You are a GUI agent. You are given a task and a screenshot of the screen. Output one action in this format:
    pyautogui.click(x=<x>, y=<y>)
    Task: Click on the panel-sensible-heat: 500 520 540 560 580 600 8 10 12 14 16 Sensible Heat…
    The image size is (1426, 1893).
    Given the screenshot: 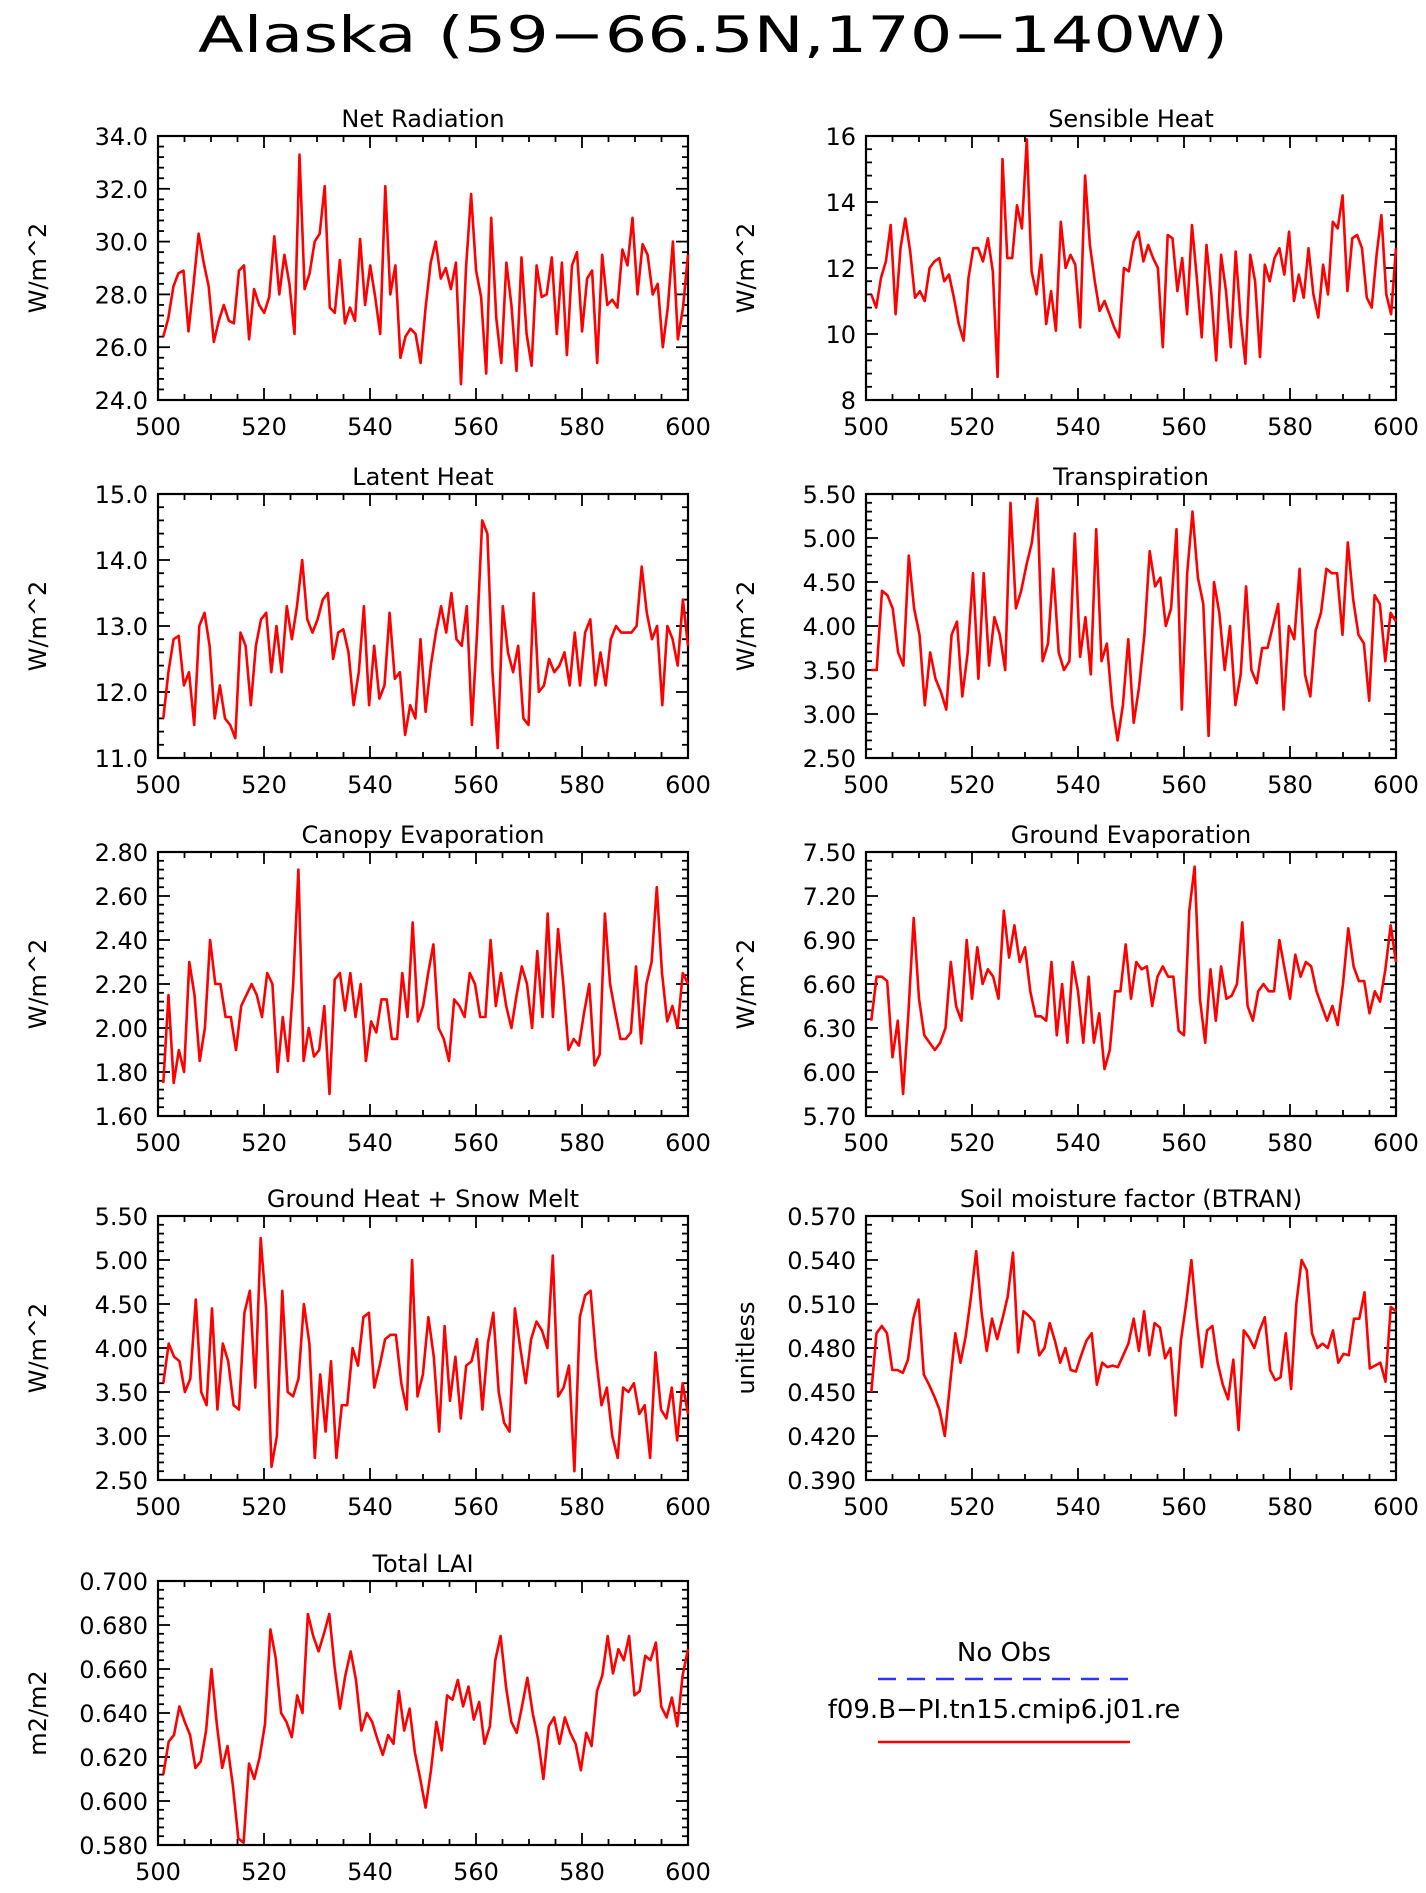 What is the action you would take?
    pyautogui.click(x=1075, y=273)
    